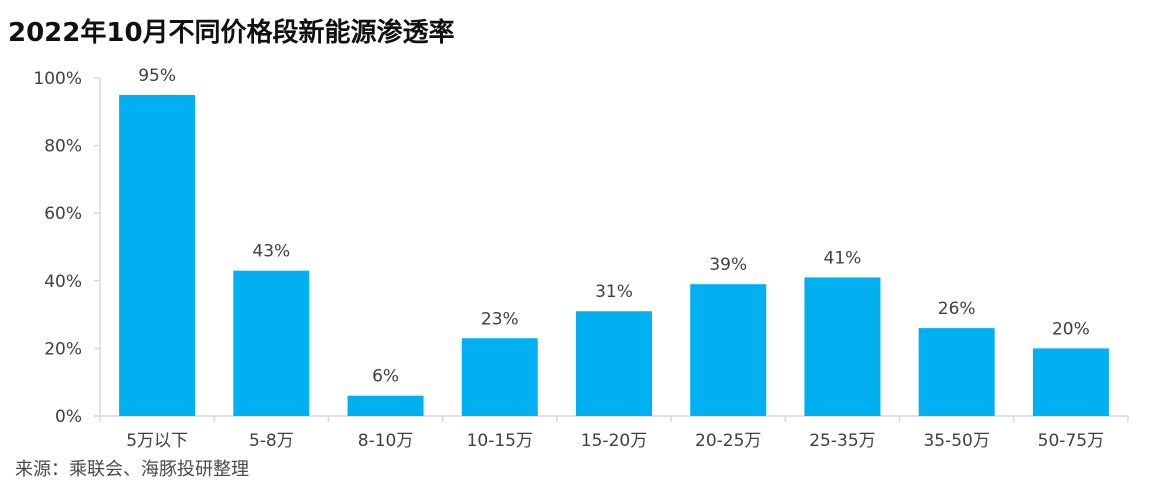 This screenshot has width=1157, height=484. I want to click on data-label: 95%, so click(157, 76).